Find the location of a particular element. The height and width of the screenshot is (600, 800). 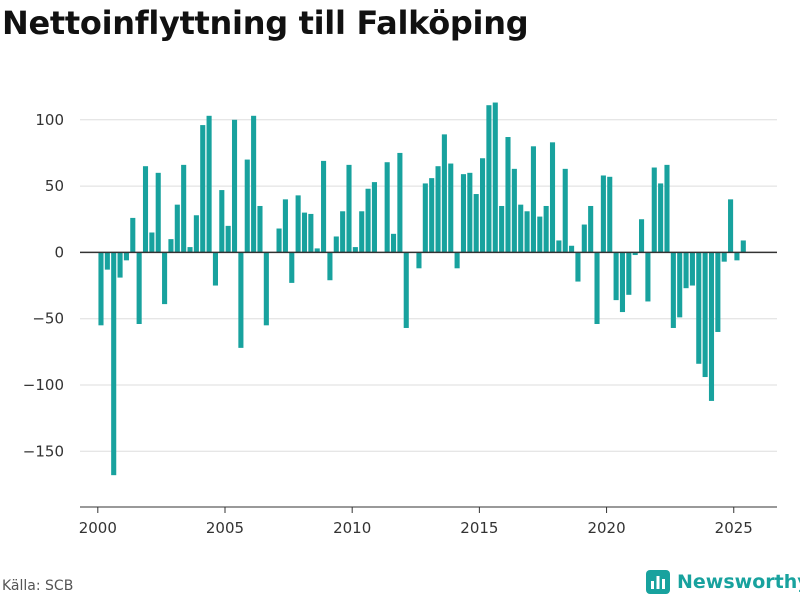

y-tick-label: −100 is located at coordinates (43, 385).